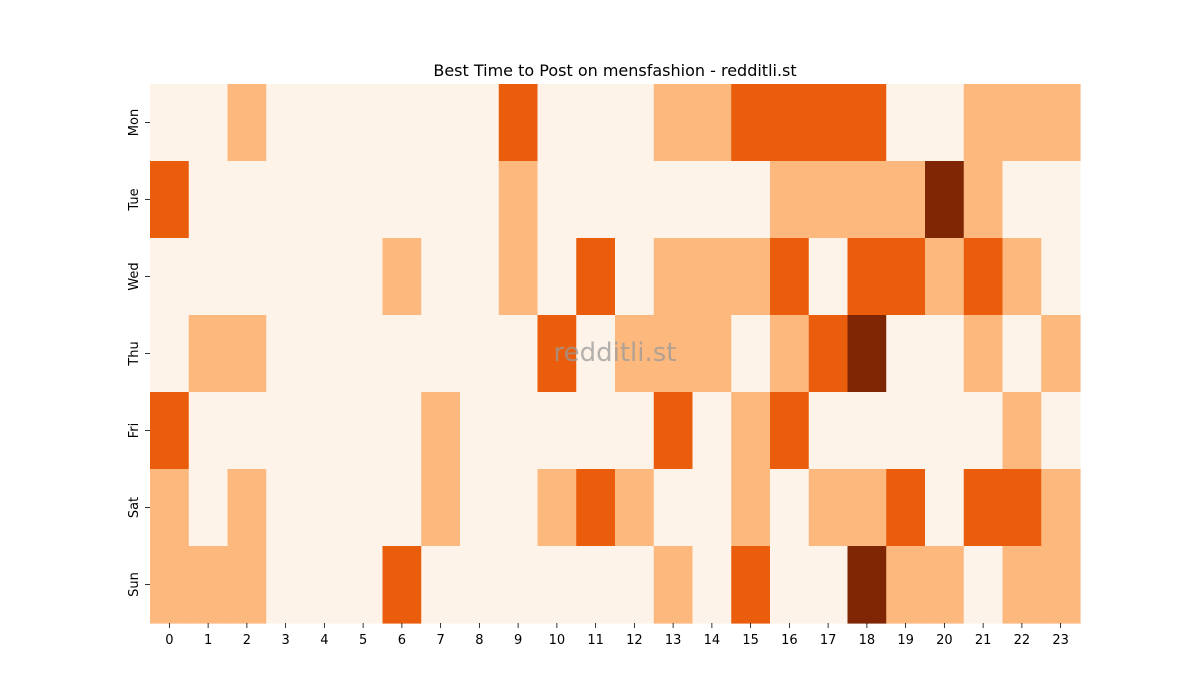 This screenshot has height=700, width=1200. I want to click on x-tick-label: 6, so click(402, 640).